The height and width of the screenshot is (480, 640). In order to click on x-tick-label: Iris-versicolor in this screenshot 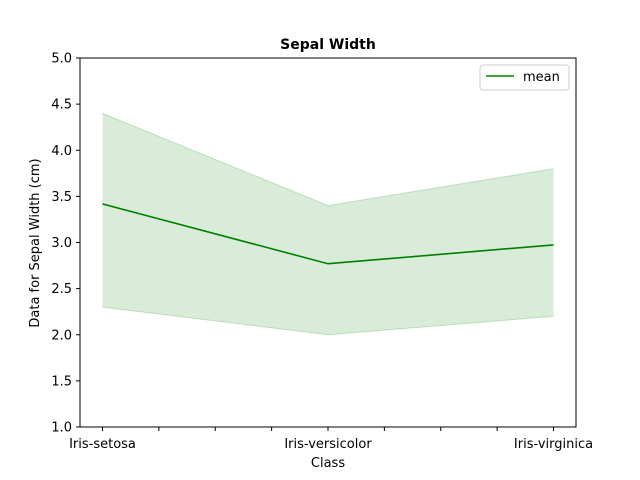, I will do `click(328, 444)`.